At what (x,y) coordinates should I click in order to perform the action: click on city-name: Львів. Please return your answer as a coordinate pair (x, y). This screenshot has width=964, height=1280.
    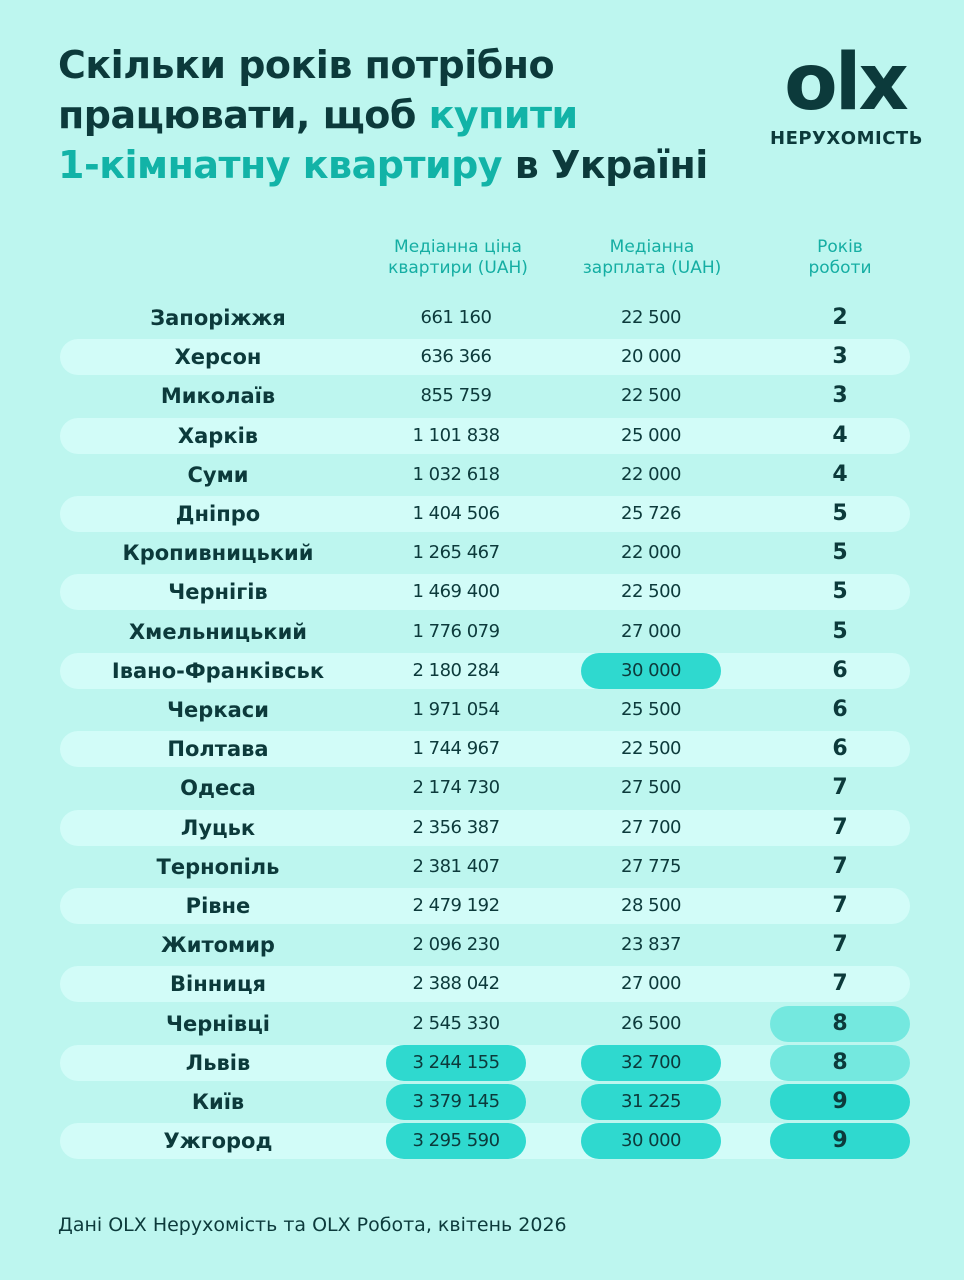
    Looking at the image, I should click on (218, 1062).